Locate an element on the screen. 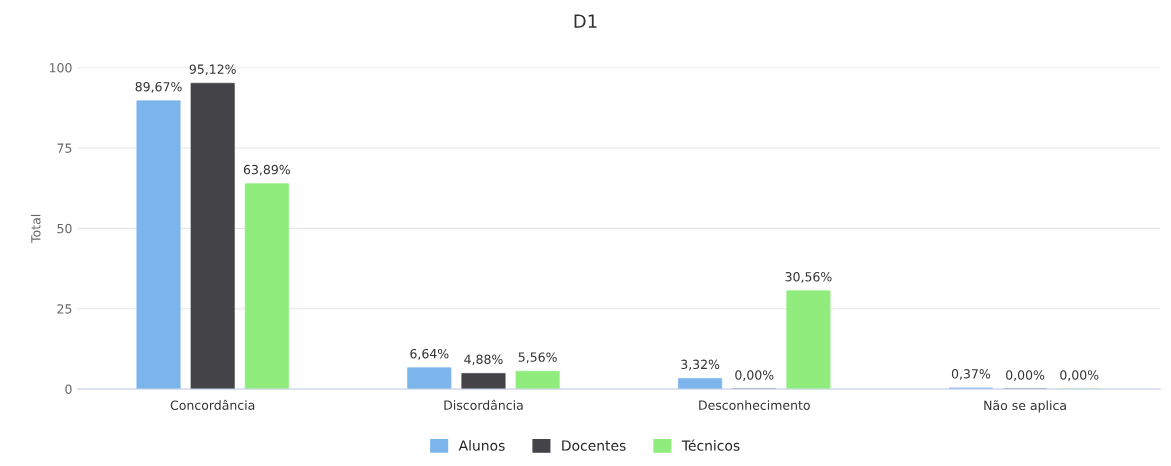  data-label: 4,88% is located at coordinates (483, 360).